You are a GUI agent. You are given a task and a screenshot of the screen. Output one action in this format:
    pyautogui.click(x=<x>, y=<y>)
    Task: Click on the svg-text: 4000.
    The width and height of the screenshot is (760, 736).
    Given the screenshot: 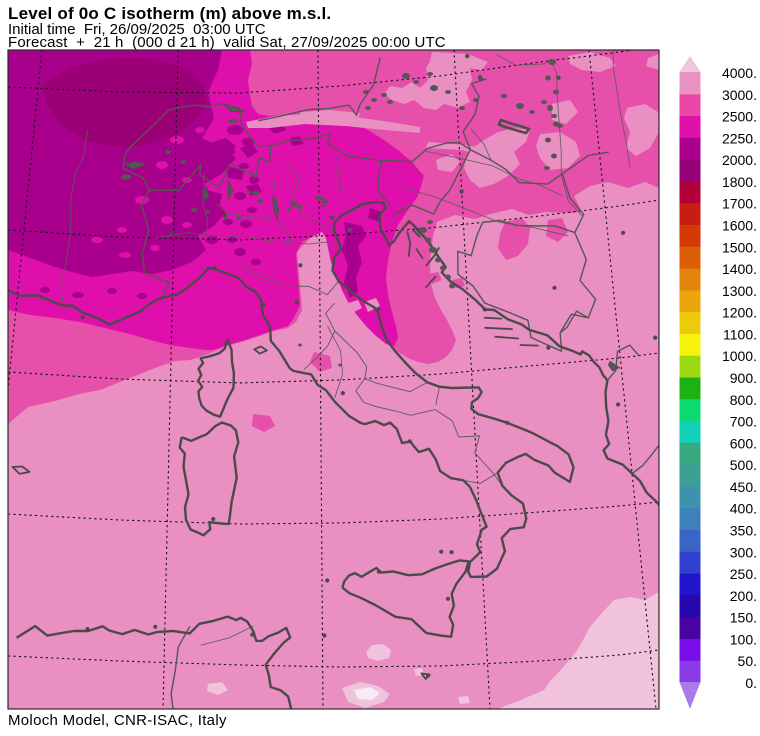 What is the action you would take?
    pyautogui.click(x=739, y=73)
    